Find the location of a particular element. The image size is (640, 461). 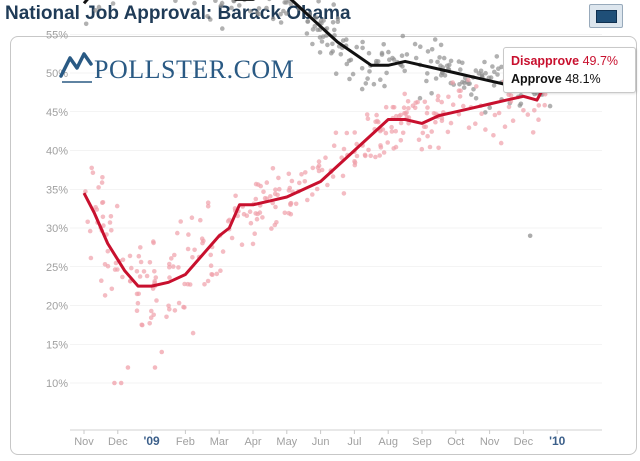

pollster-logo-icon is located at coordinates (76, 67).